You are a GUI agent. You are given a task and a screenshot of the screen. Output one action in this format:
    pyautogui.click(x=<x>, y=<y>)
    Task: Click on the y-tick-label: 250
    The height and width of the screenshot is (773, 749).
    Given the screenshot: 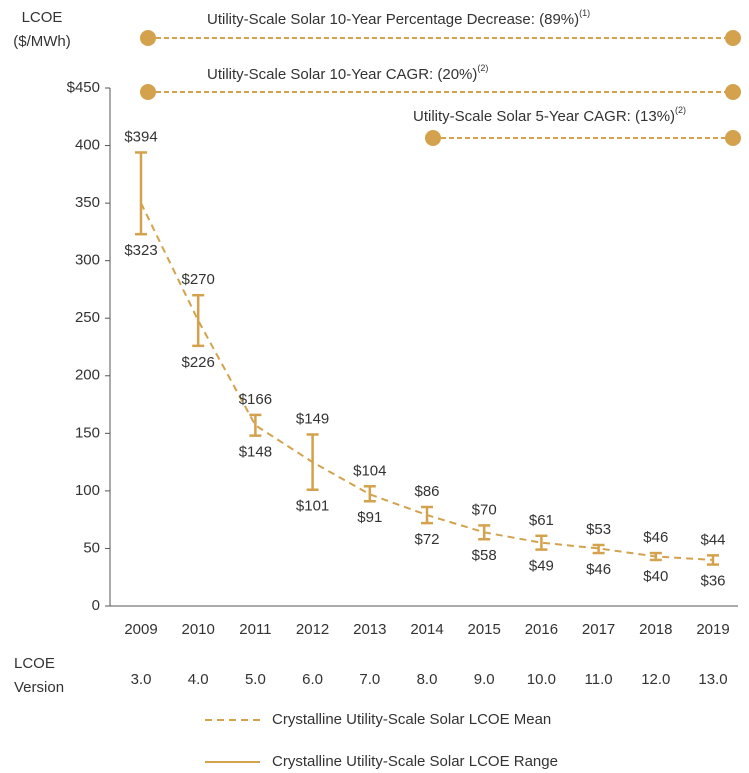 What is the action you would take?
    pyautogui.click(x=87, y=317)
    